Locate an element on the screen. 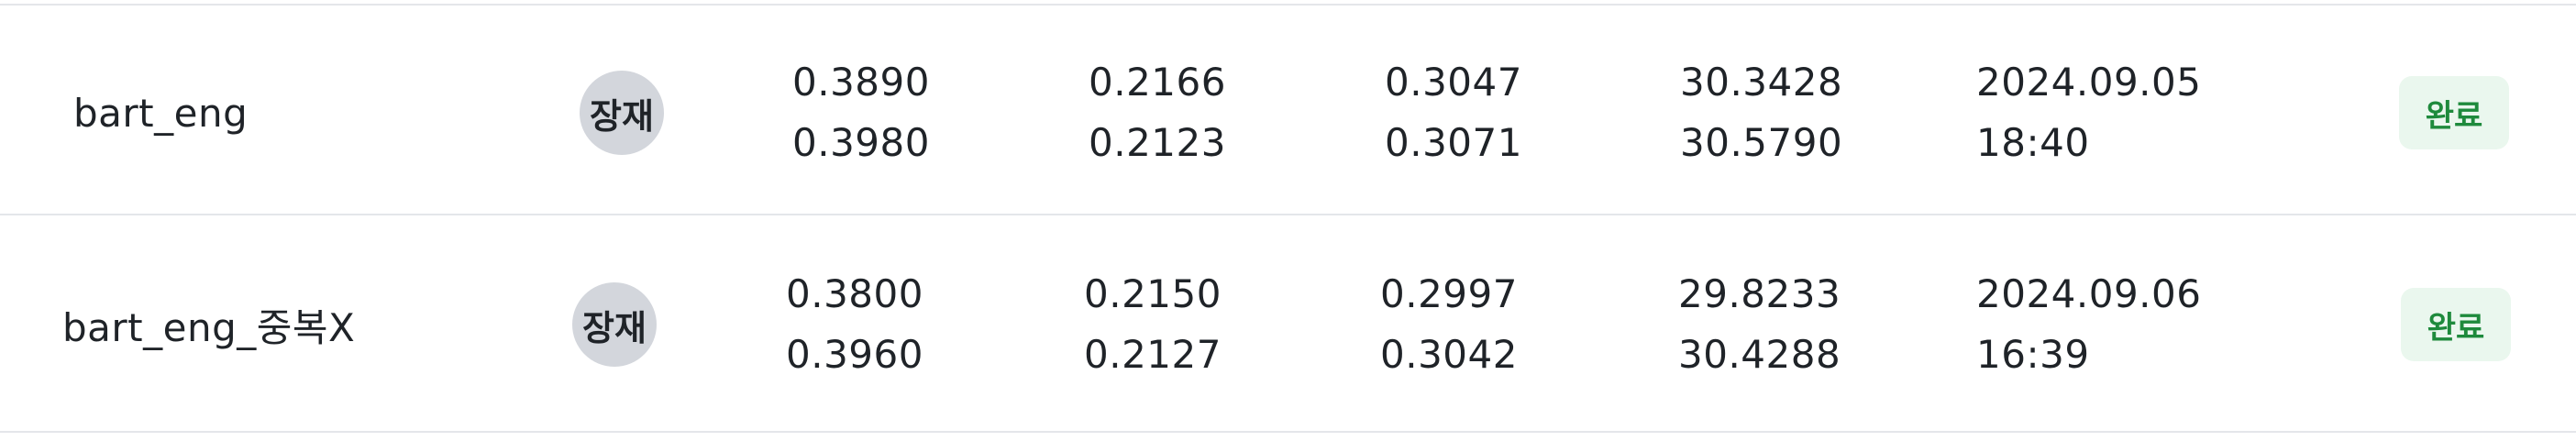  metric-4-value-a: 30.3428 is located at coordinates (1761, 82).